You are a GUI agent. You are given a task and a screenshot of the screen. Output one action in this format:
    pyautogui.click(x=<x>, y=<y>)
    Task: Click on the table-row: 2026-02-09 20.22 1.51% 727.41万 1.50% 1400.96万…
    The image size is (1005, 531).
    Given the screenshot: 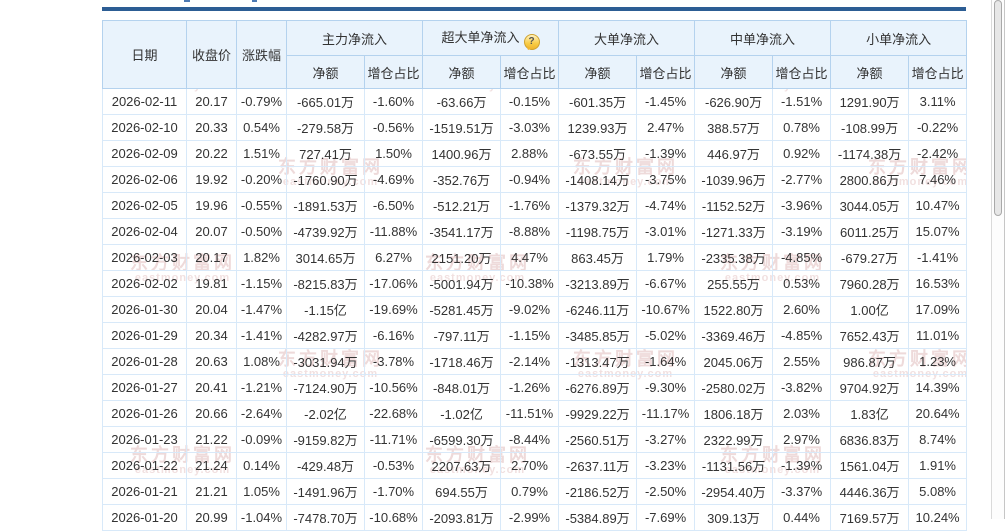 What is the action you would take?
    pyautogui.click(x=535, y=153)
    